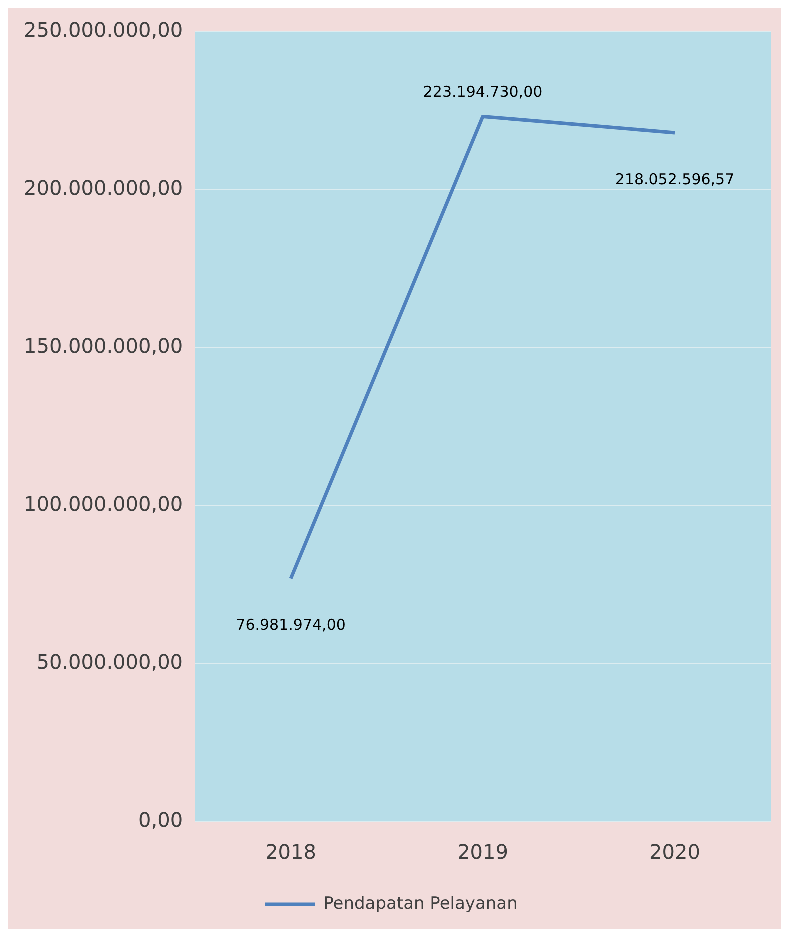 Image resolution: width=789 pixels, height=937 pixels. Describe the element at coordinates (421, 904) in the screenshot. I see `legend-label: Pendapatan Pelayanan` at that location.